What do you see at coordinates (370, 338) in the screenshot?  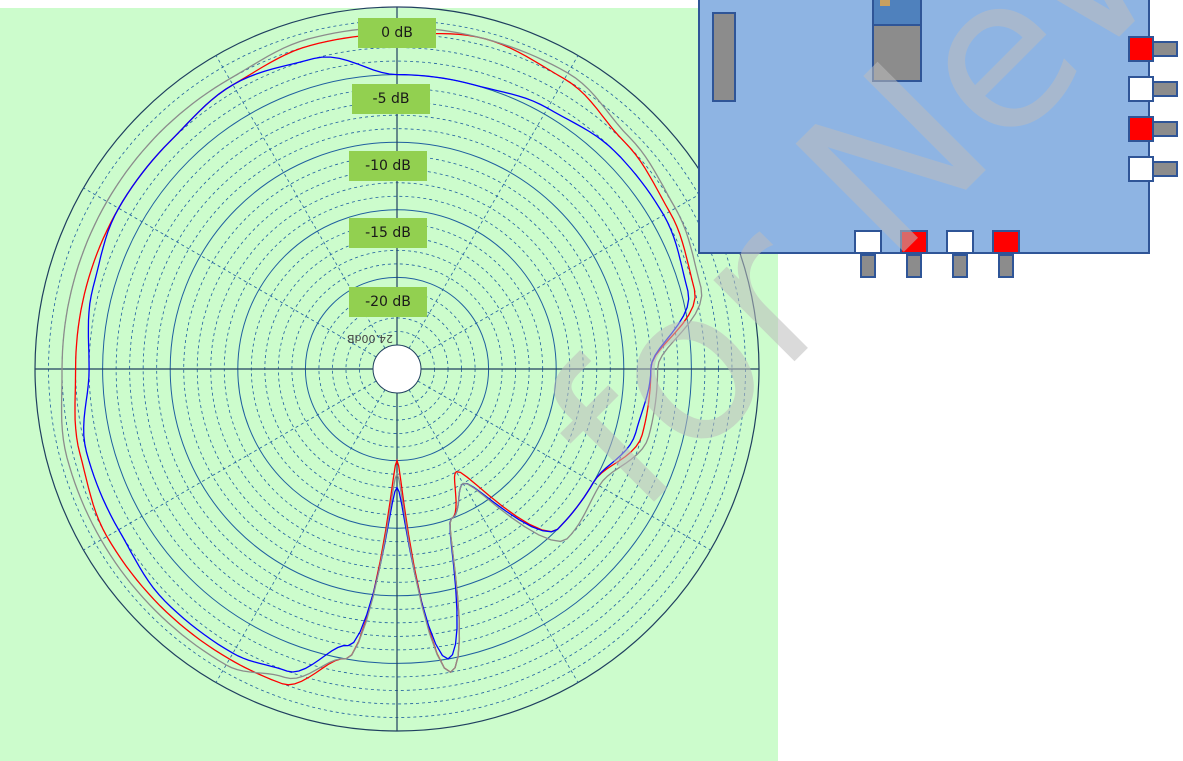 I see `inner-dB-label: 24.00dB` at bounding box center [370, 338].